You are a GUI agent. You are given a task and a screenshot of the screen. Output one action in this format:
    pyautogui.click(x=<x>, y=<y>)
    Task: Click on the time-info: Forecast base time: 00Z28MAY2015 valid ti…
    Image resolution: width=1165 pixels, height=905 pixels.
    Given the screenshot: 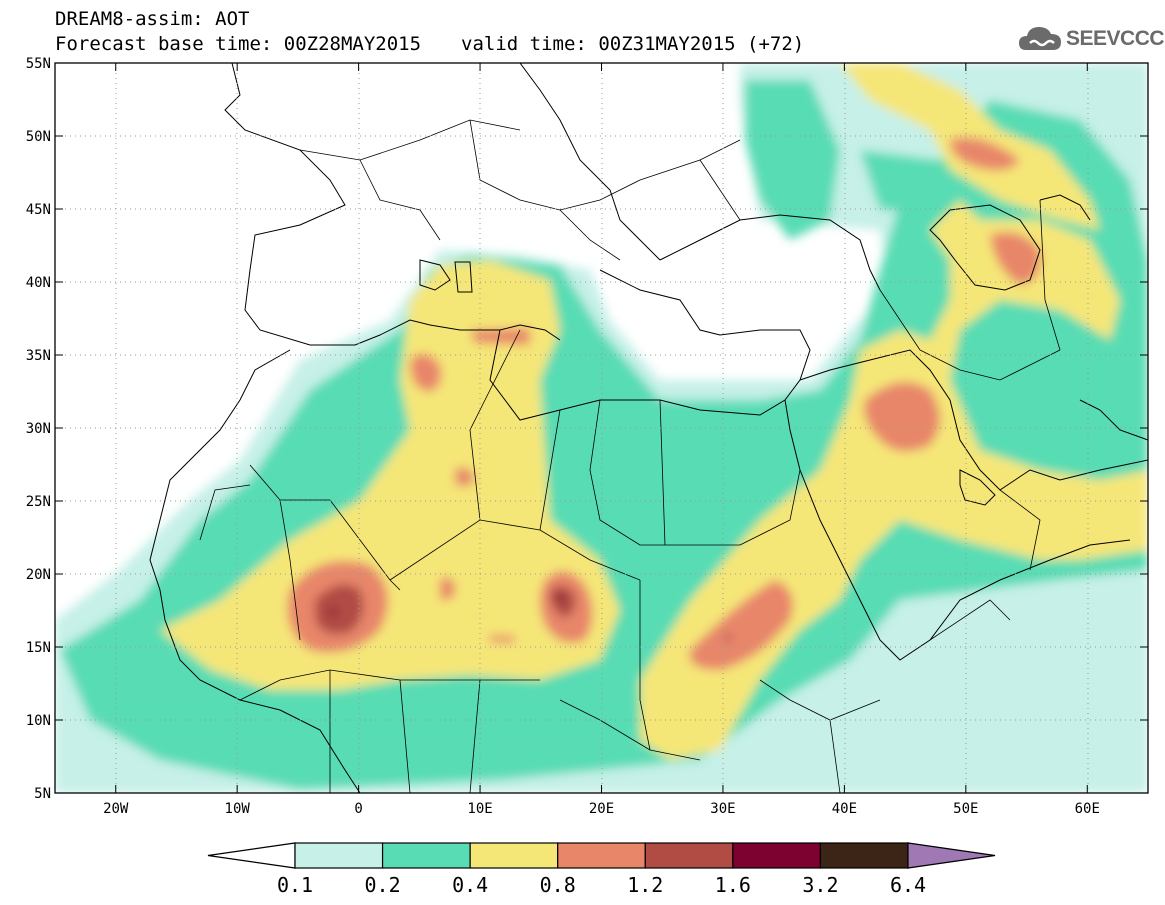 What is the action you would take?
    pyautogui.click(x=429, y=44)
    